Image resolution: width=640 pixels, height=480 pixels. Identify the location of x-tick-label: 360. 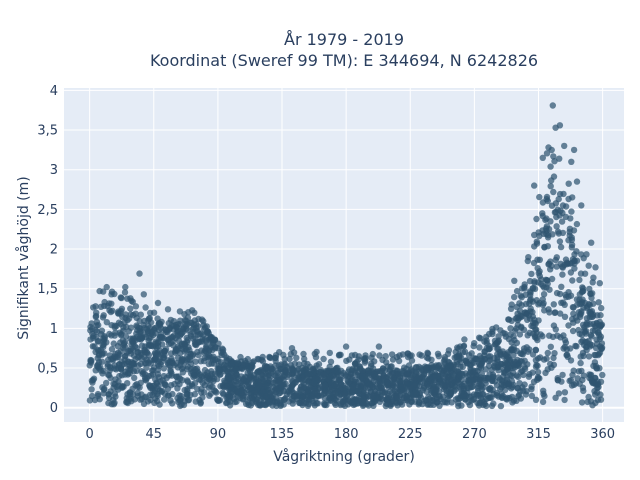
(602, 434).